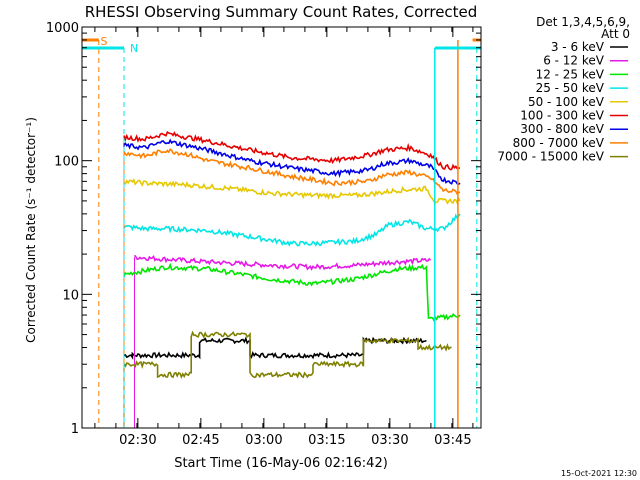 The height and width of the screenshot is (480, 640). What do you see at coordinates (281, 463) in the screenshot?
I see `x-axis-label: Start Time (16-May-06 02:16:42)` at bounding box center [281, 463].